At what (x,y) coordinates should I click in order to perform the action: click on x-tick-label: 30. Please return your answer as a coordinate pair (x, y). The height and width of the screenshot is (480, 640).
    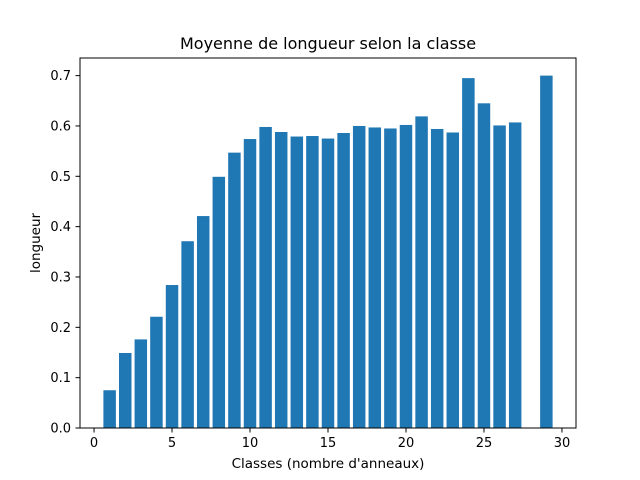
    Looking at the image, I should click on (562, 443).